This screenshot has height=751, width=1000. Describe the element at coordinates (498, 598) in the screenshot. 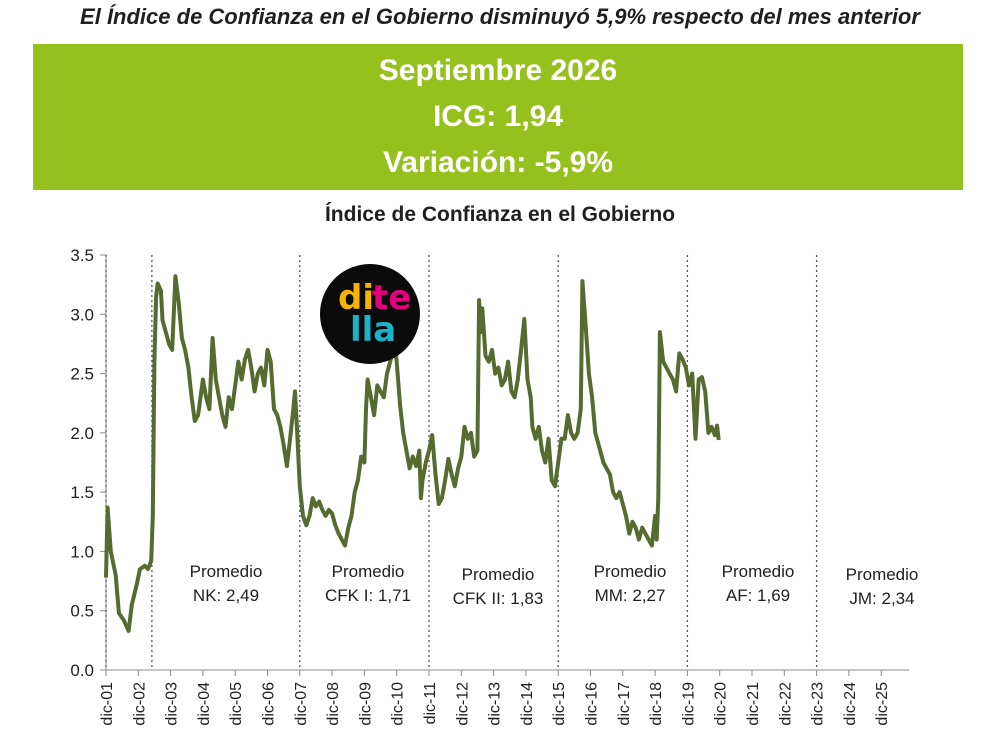

I see `average-value: CFK II: 1,83` at that location.